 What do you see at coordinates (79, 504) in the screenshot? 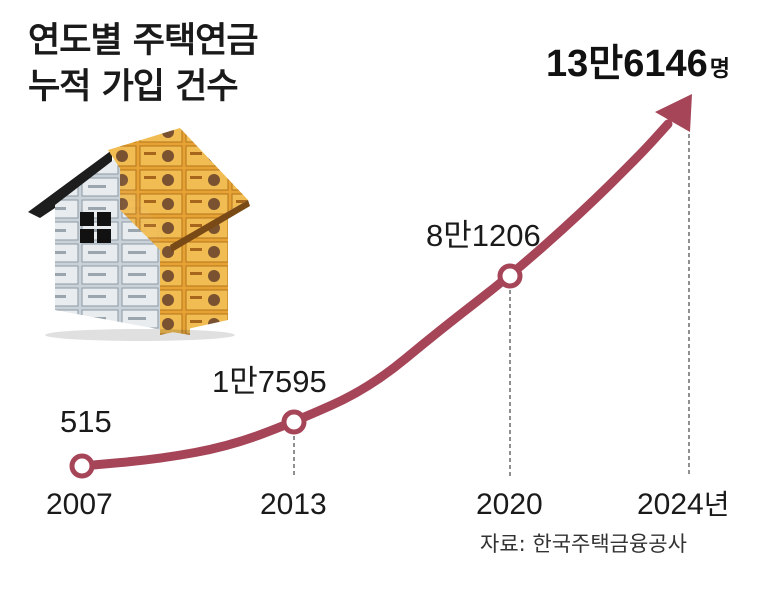
I see `x-tick-2007: 2007` at bounding box center [79, 504].